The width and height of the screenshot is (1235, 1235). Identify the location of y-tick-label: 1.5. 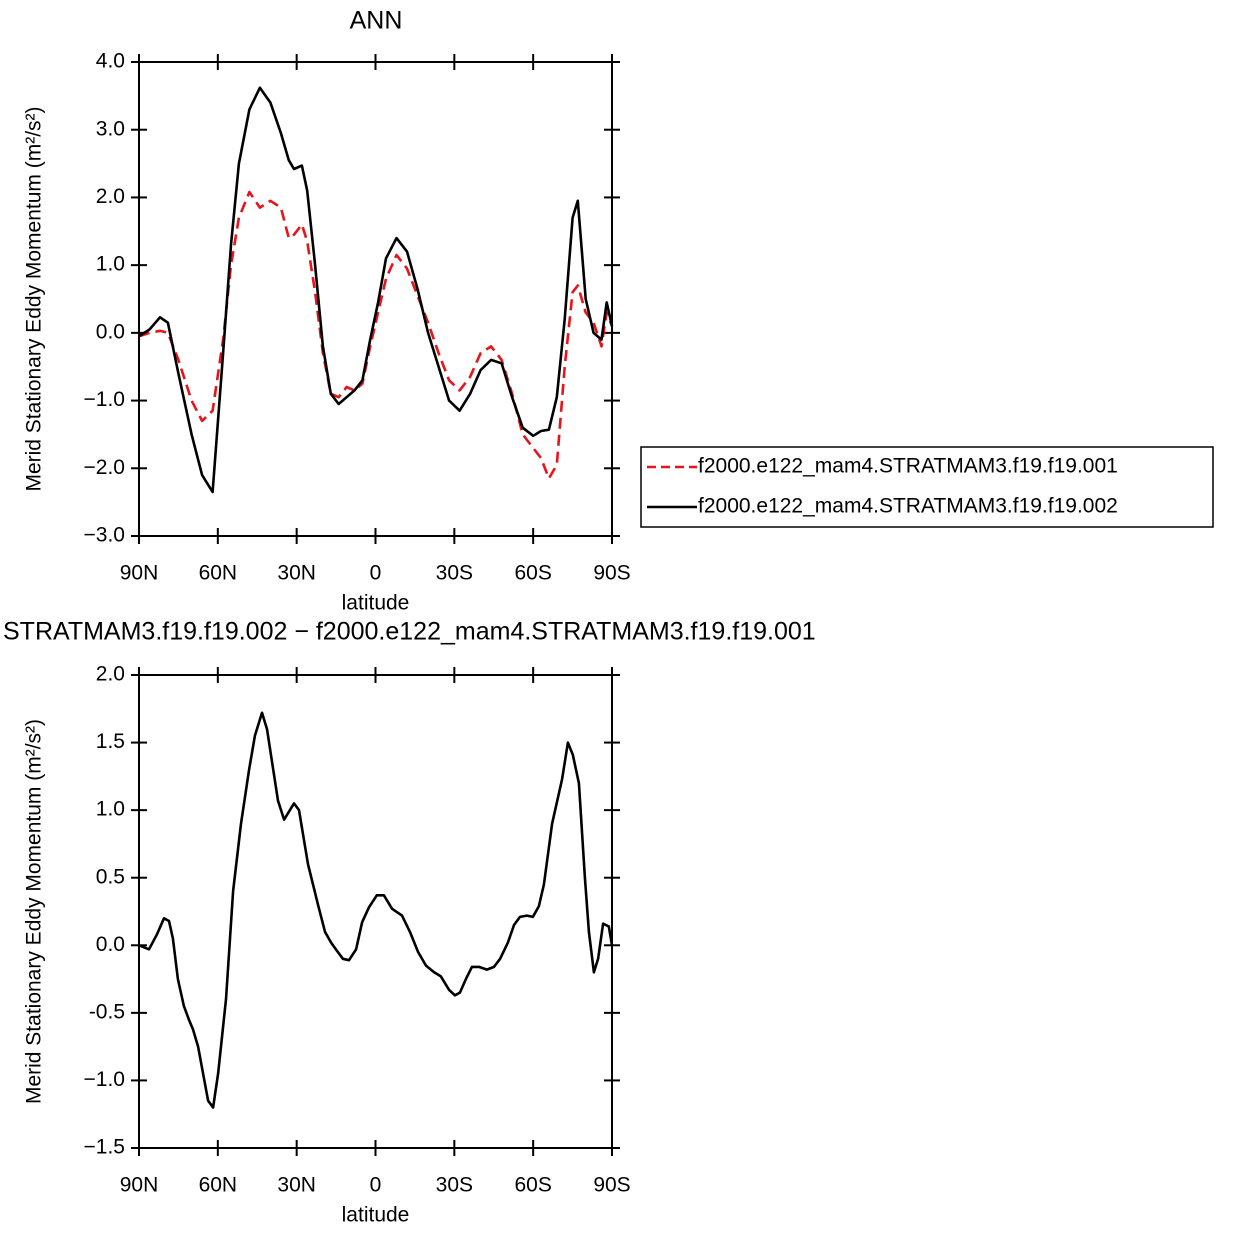
(110, 741).